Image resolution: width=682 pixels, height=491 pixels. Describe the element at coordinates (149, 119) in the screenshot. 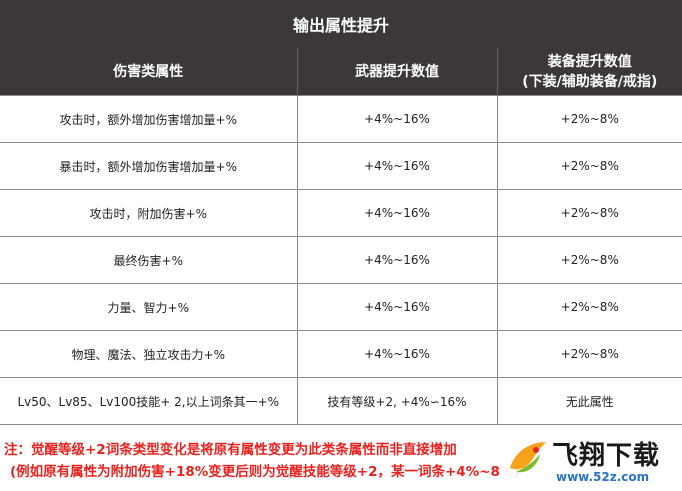

I see `row-attribute: 攻击时，额外增加伤害增加量+%` at that location.